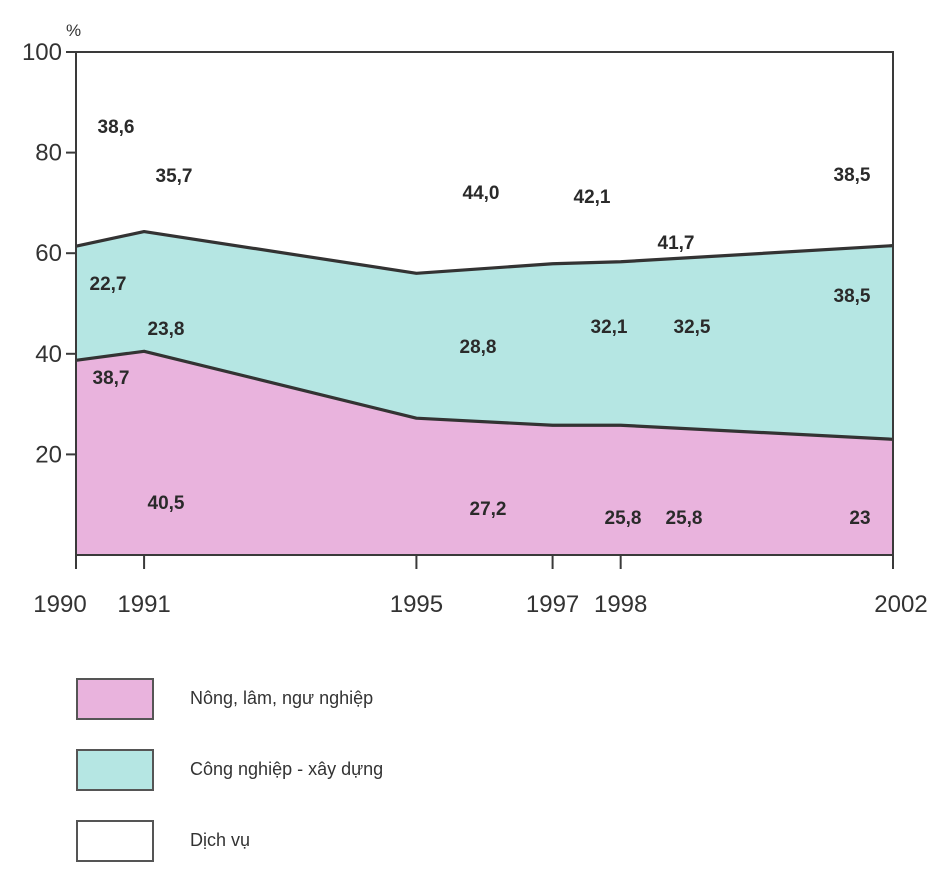 This screenshot has width=933, height=889. Describe the element at coordinates (416, 604) in the screenshot. I see `x-tick-label: 1995` at that location.